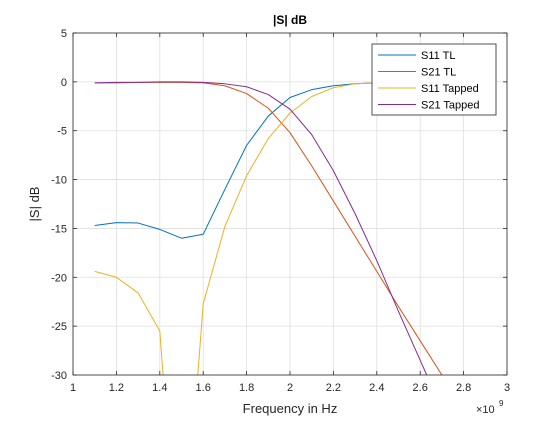  What do you see at coordinates (116, 388) in the screenshot?
I see `x-tick-label: 1.2` at bounding box center [116, 388].